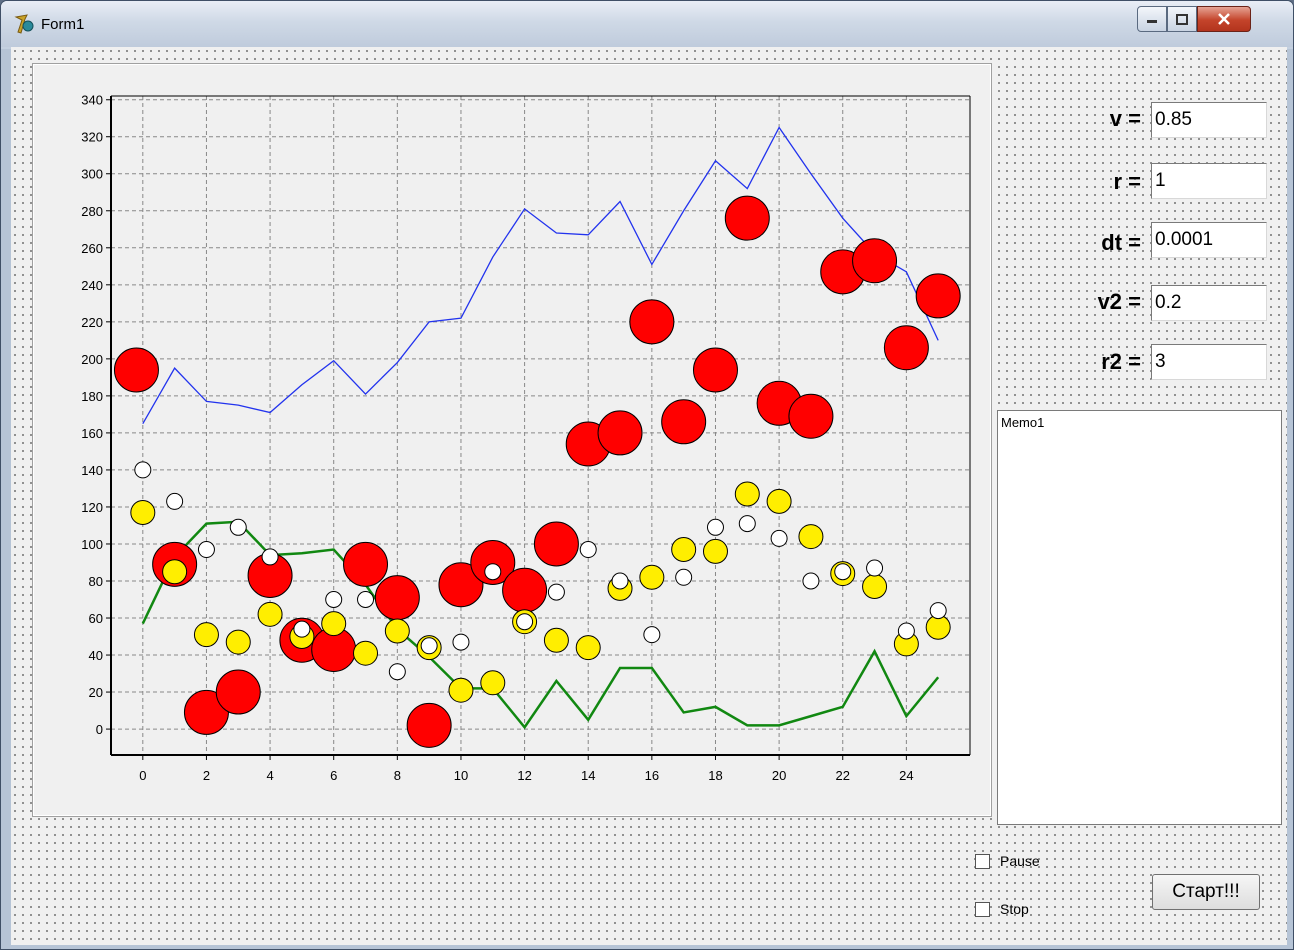 This screenshot has width=1294, height=950. What do you see at coordinates (92, 507) in the screenshot?
I see `y-tick-label: 120` at bounding box center [92, 507].